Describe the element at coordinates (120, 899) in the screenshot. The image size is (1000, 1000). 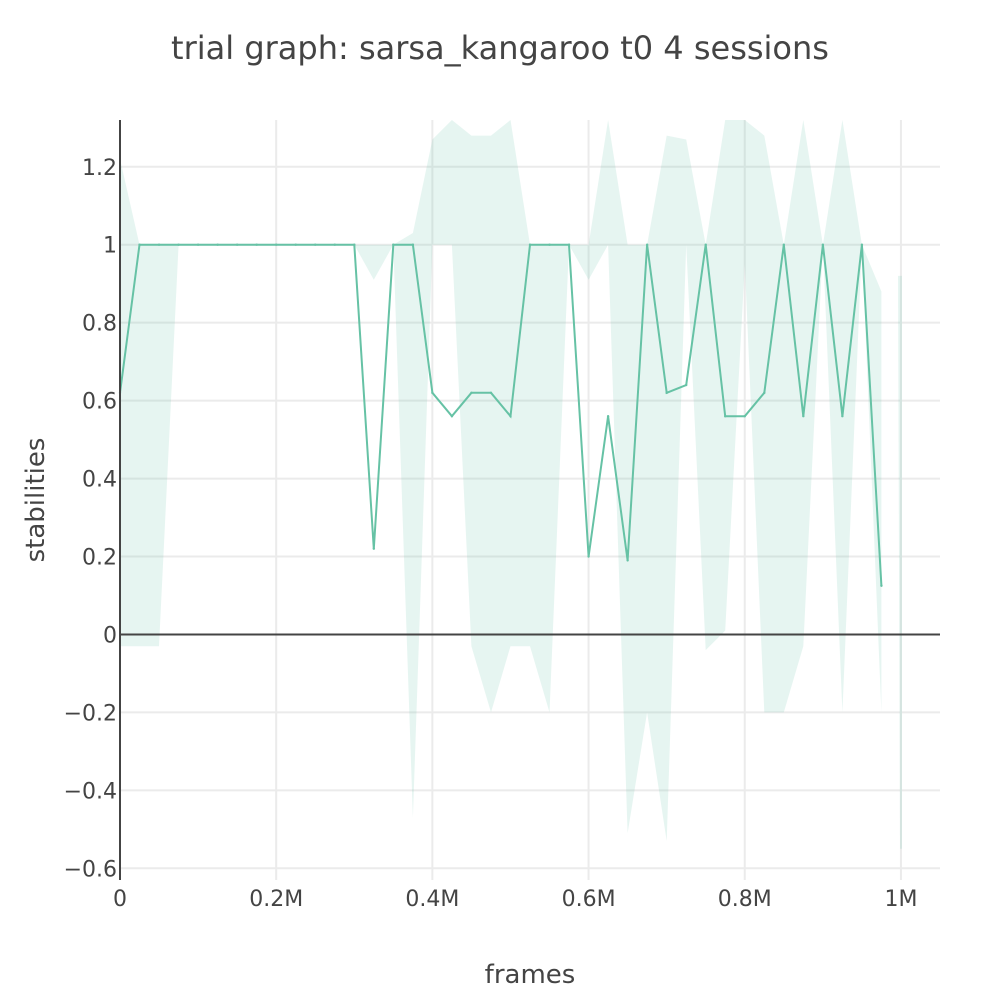
I see `x-tick-label: 0` at that location.